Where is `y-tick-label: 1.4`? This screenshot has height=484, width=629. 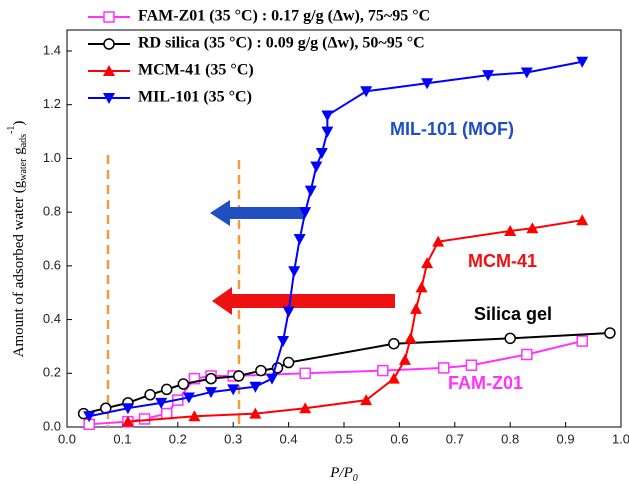
y-tick-label: 1.4 is located at coordinates (52, 49).